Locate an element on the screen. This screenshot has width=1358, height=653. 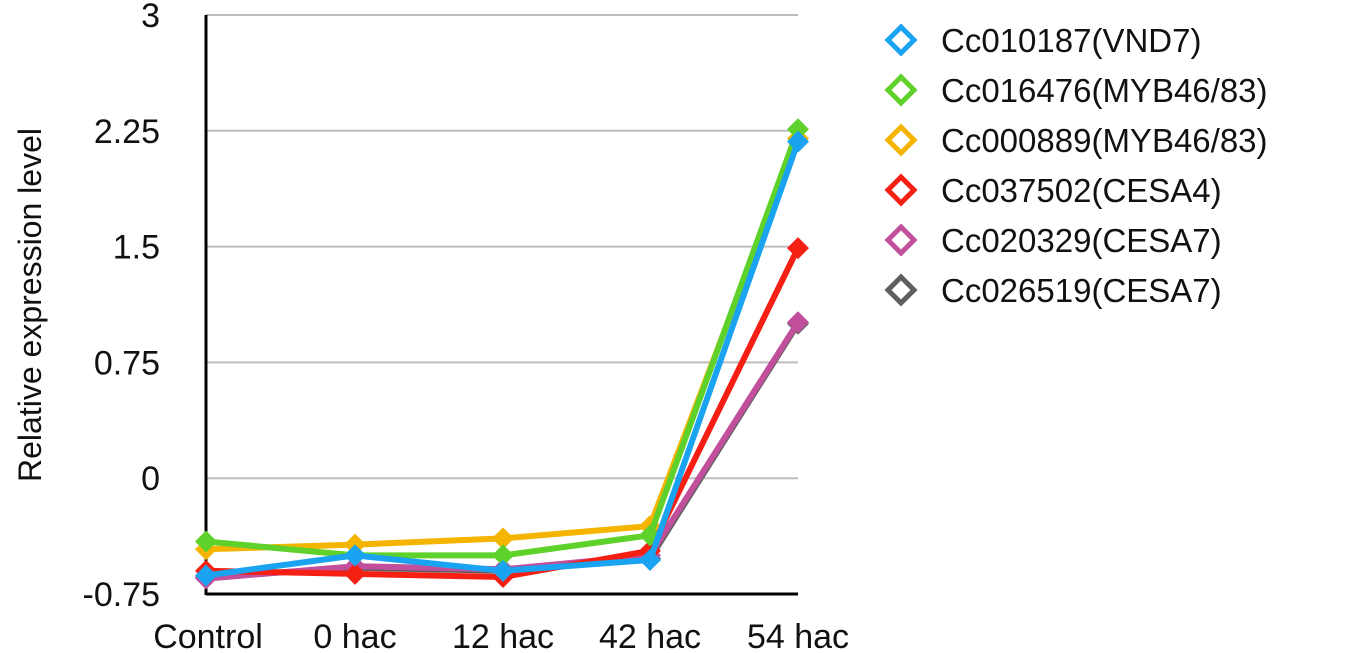
legend-item: Cc000889(MYB46/83) is located at coordinates (1076, 140).